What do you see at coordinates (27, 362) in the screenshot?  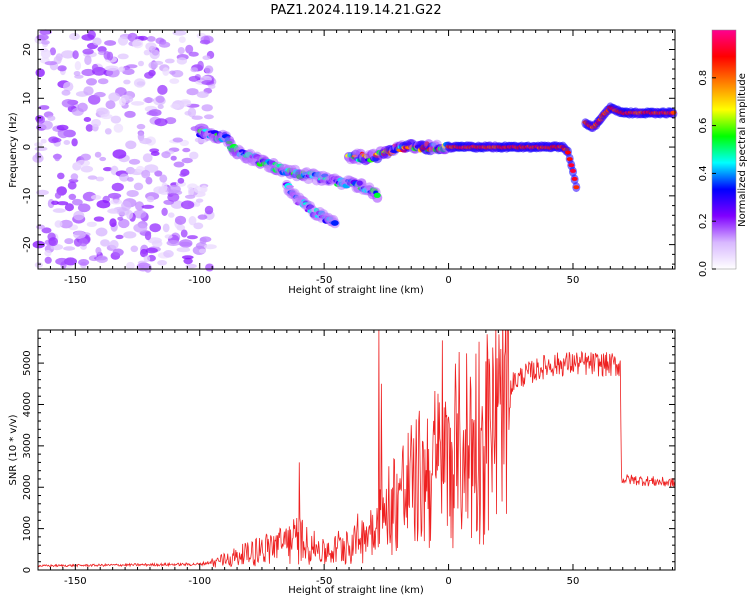 I see `tick-label: 5000` at bounding box center [27, 362].